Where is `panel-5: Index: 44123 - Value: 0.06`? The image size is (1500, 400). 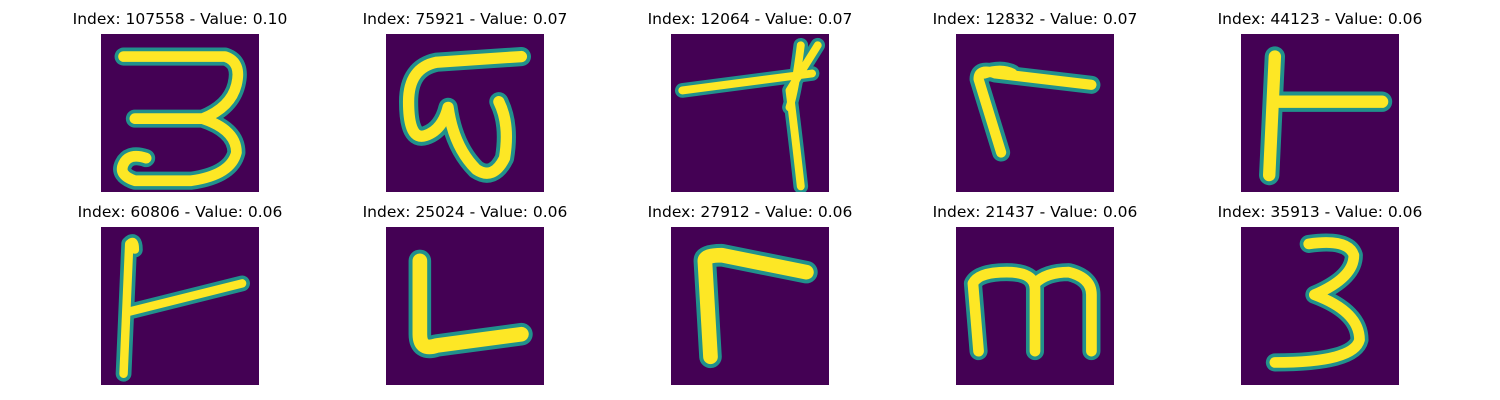
panel-5: Index: 44123 - Value: 0.06 is located at coordinates (1320, 96).